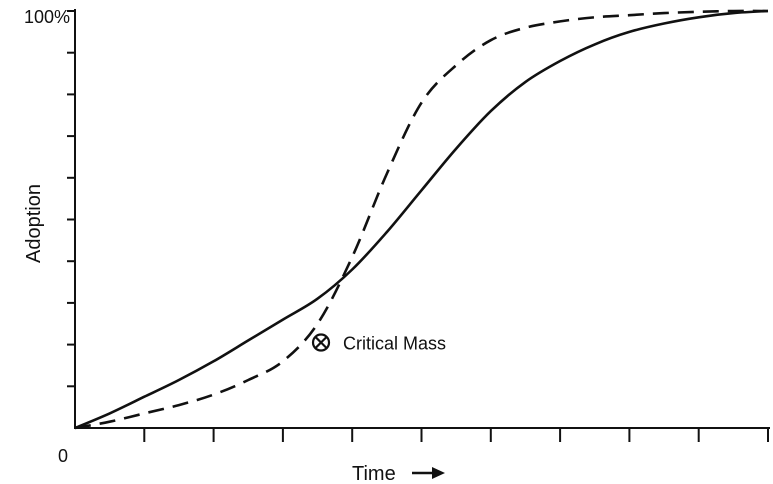 The height and width of the screenshot is (484, 773). Describe the element at coordinates (71, 199) in the screenshot. I see `y-ticks` at that location.